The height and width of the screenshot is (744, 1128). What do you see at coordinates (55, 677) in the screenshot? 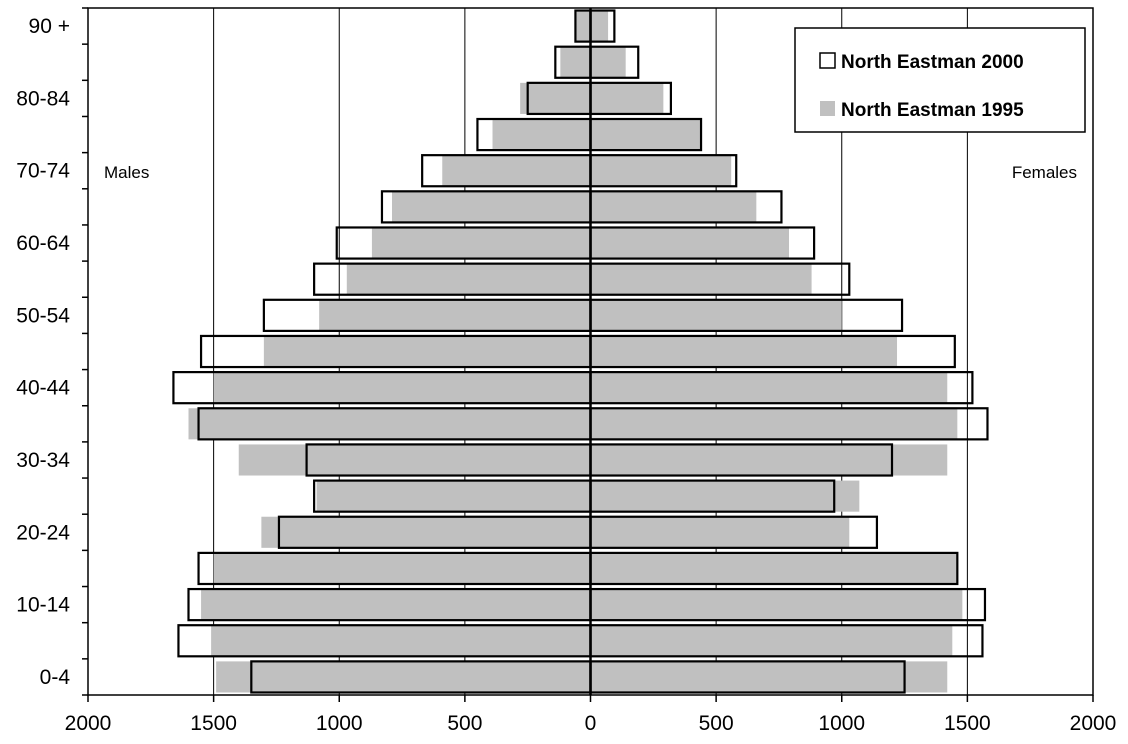
I see `y-tick-label: 0-4` at bounding box center [55, 677].